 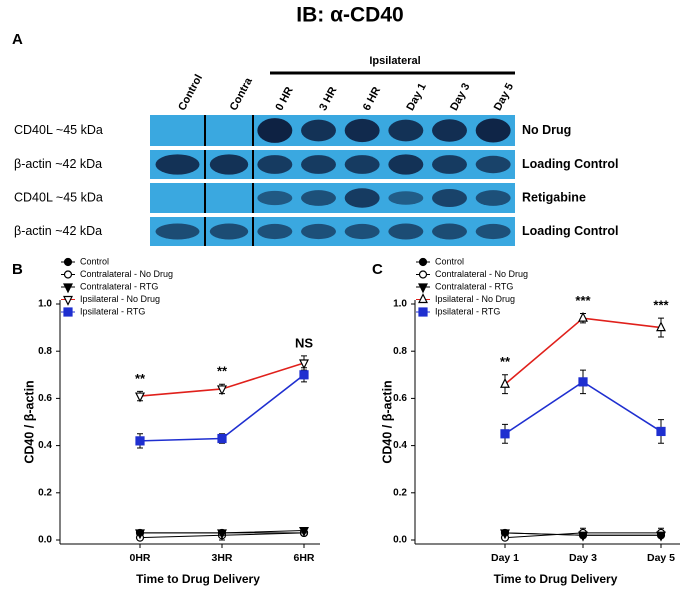 I want to click on lane-label: 6 HR, so click(x=372, y=99).